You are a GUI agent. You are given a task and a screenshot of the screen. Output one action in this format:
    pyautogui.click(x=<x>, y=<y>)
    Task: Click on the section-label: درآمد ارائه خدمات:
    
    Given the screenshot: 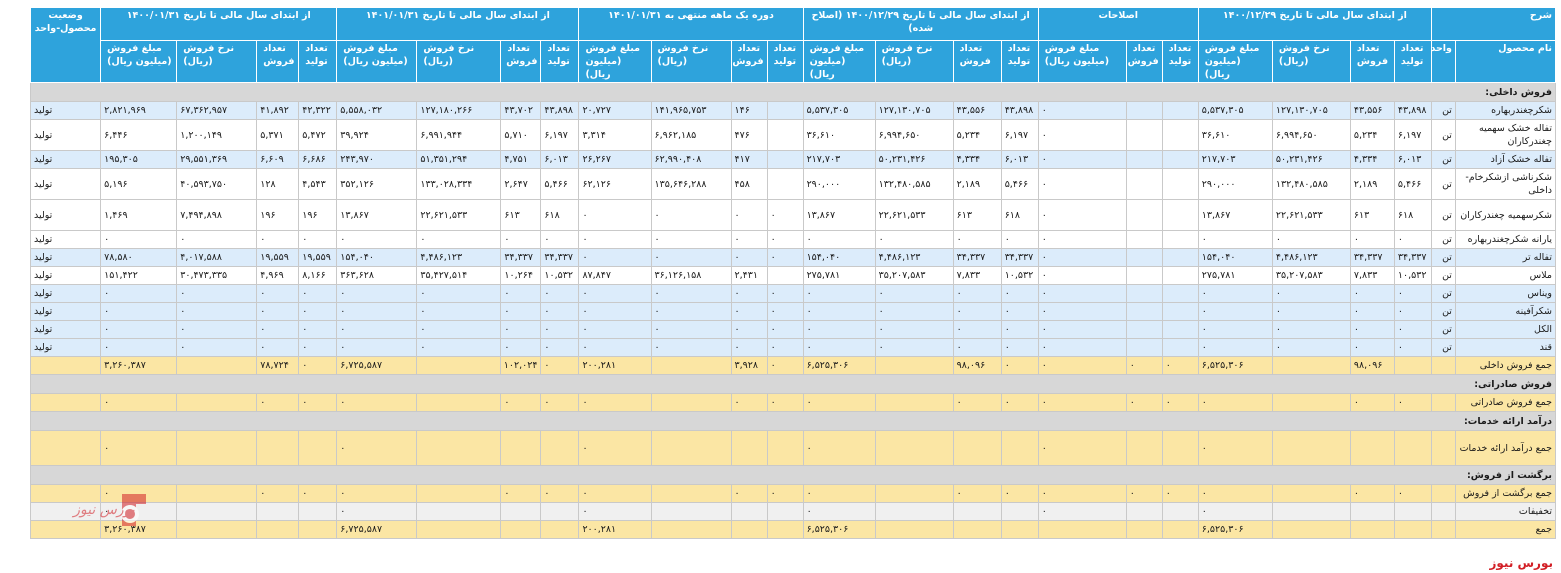 What is the action you would take?
    pyautogui.click(x=793, y=421)
    